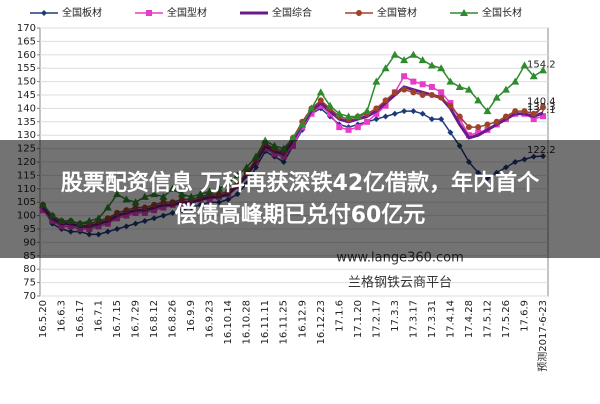 This screenshot has height=404, width=600. What do you see at coordinates (117, 319) in the screenshot?
I see `x-tick-label: 16.7.15` at bounding box center [117, 319].